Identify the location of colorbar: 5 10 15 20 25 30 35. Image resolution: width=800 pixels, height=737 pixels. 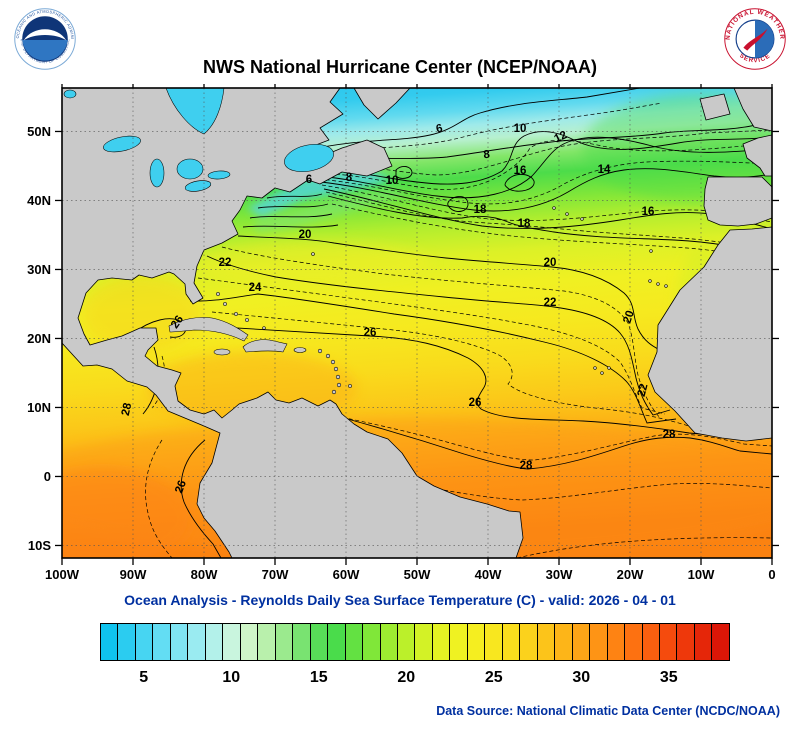
(415, 658).